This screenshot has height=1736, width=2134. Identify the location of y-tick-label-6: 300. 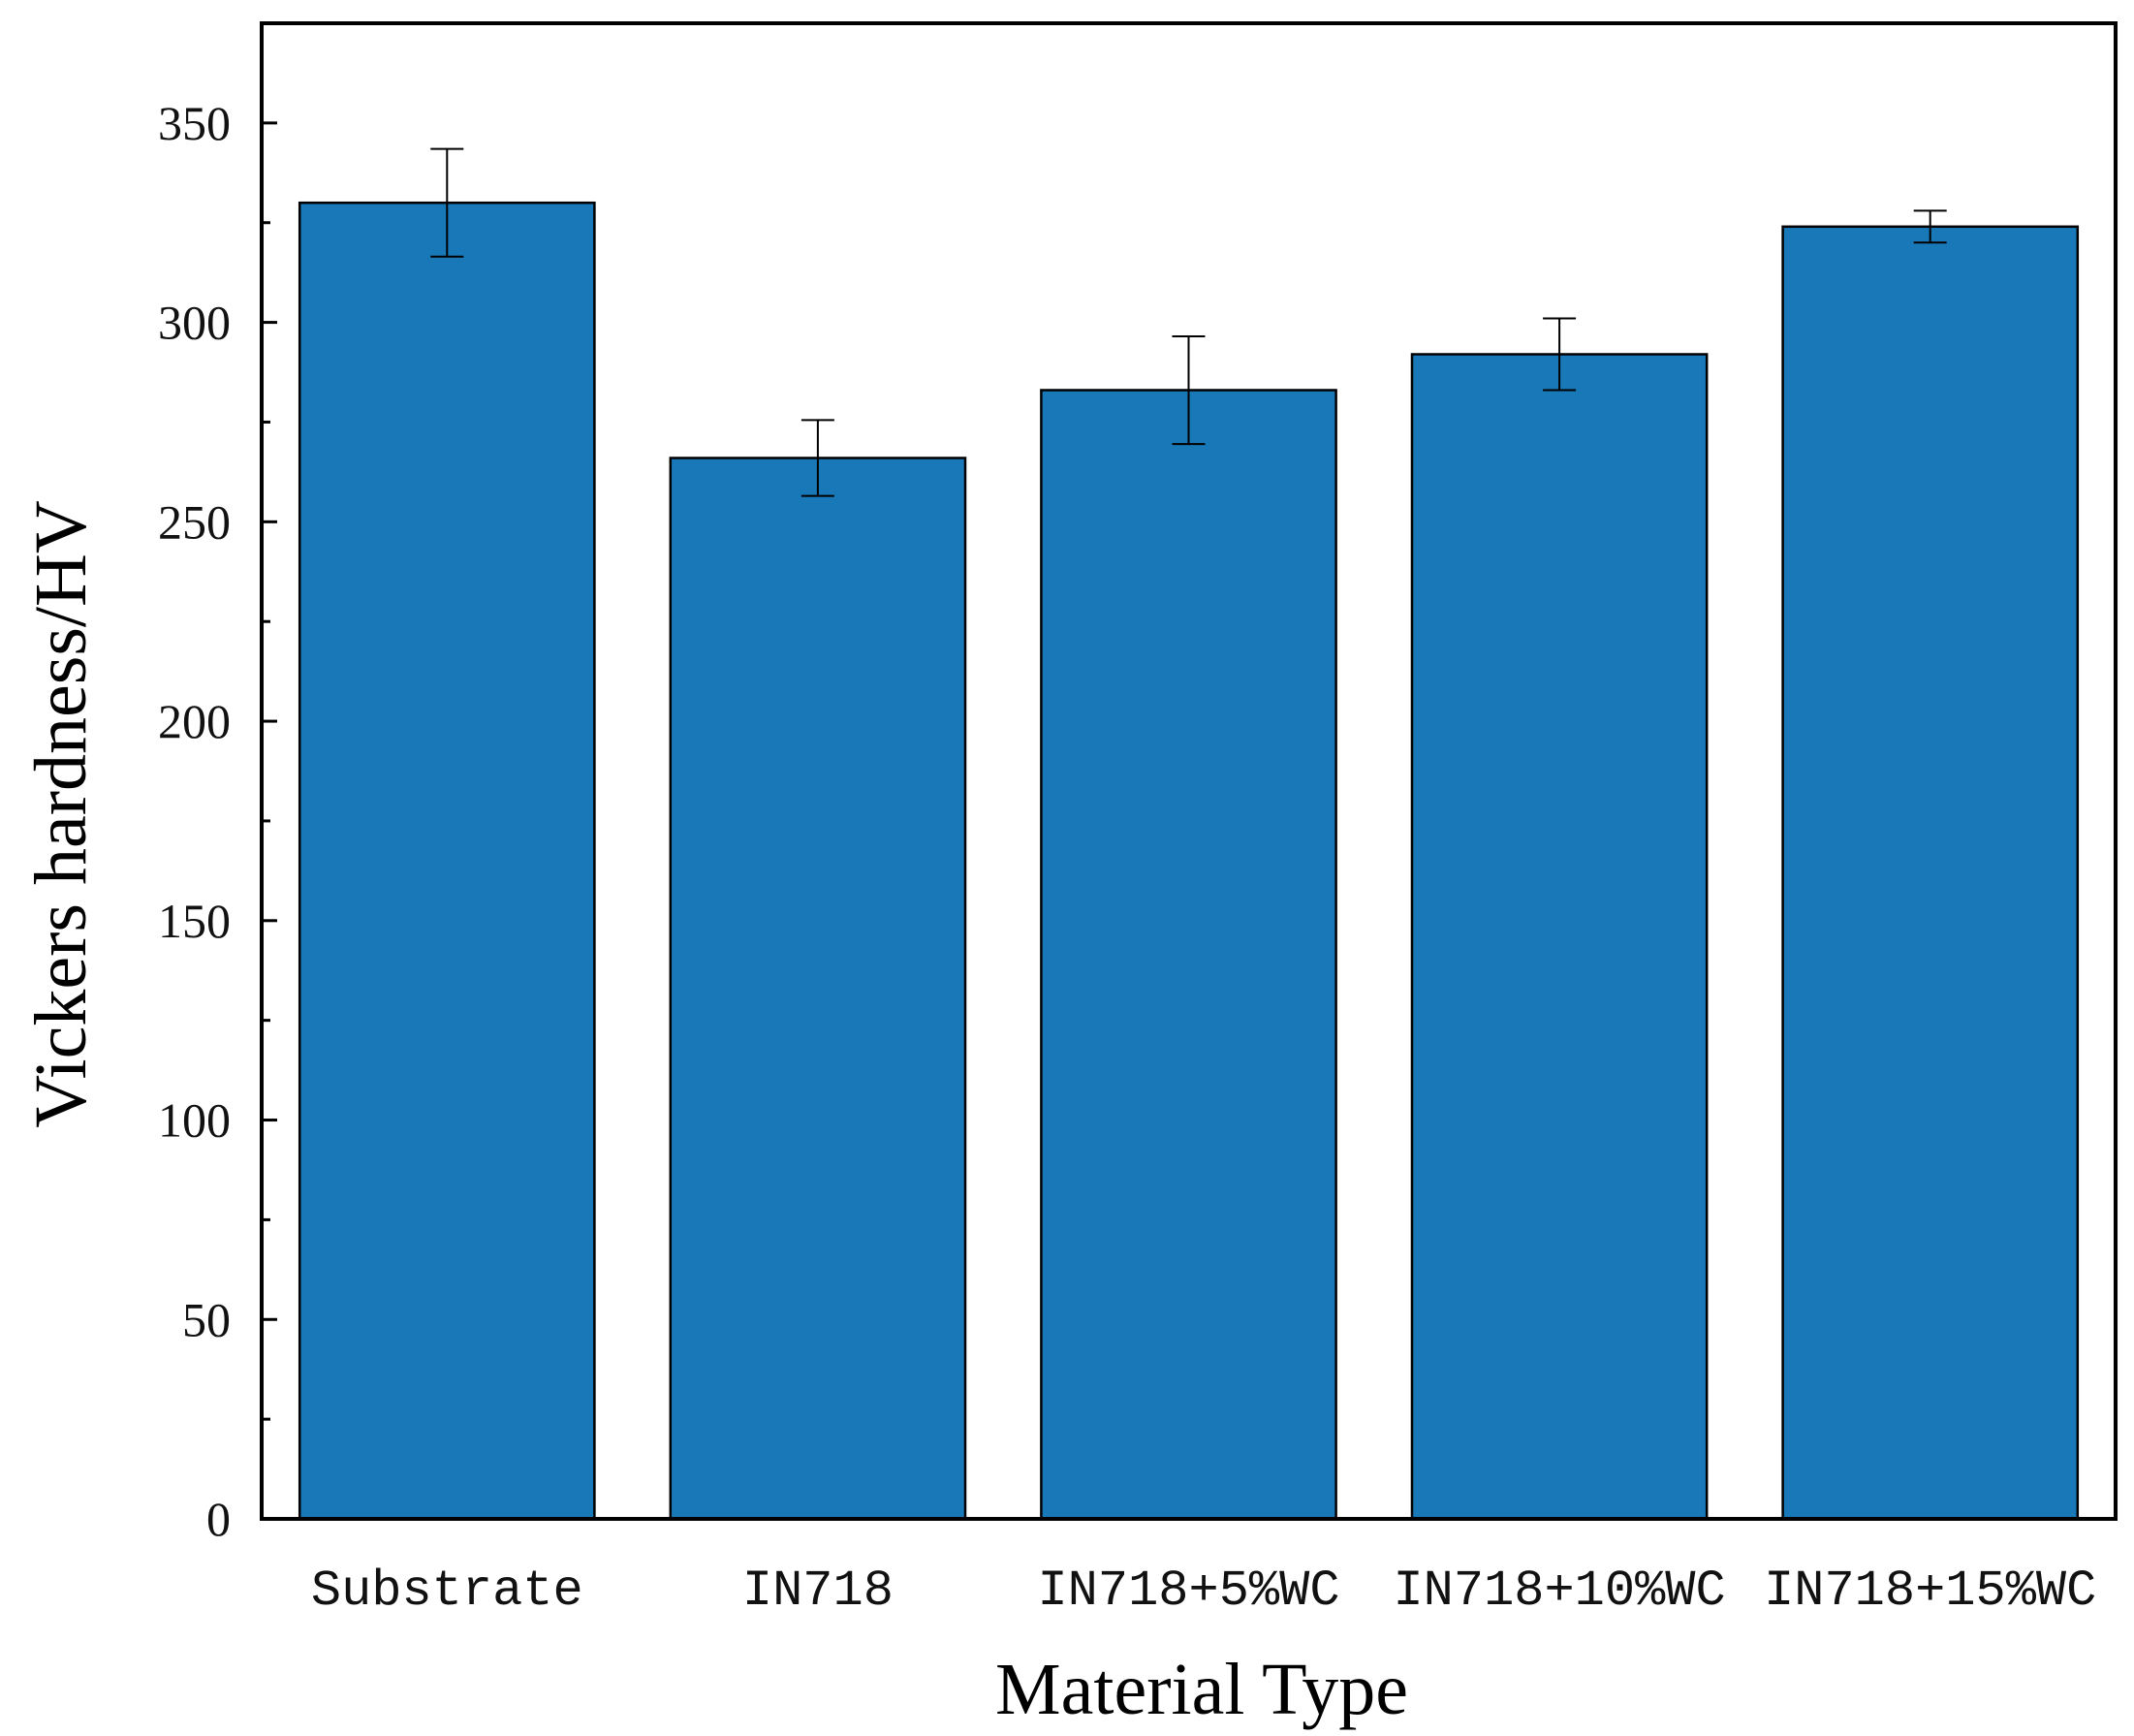
(194, 323).